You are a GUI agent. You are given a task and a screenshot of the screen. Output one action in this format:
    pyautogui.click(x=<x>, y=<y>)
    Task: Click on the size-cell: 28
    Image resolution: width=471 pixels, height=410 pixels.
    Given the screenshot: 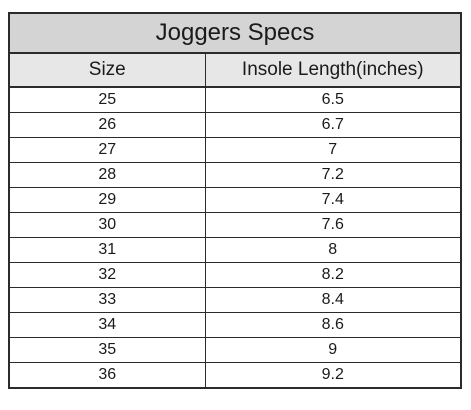 What is the action you would take?
    pyautogui.click(x=107, y=175)
    